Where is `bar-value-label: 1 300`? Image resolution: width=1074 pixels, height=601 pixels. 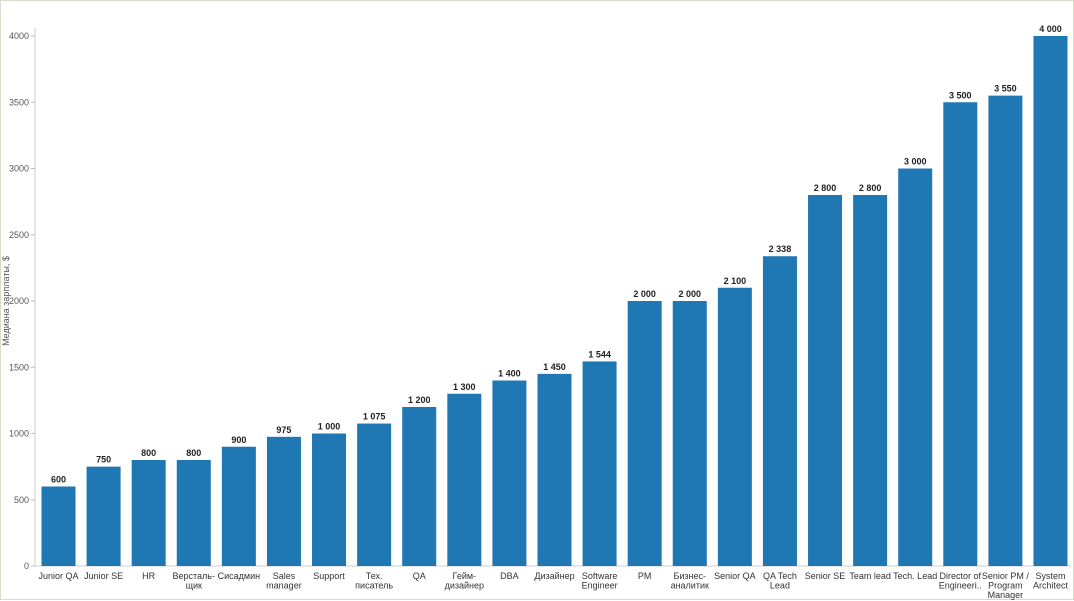
bar-value-label: 1 300 is located at coordinates (464, 387).